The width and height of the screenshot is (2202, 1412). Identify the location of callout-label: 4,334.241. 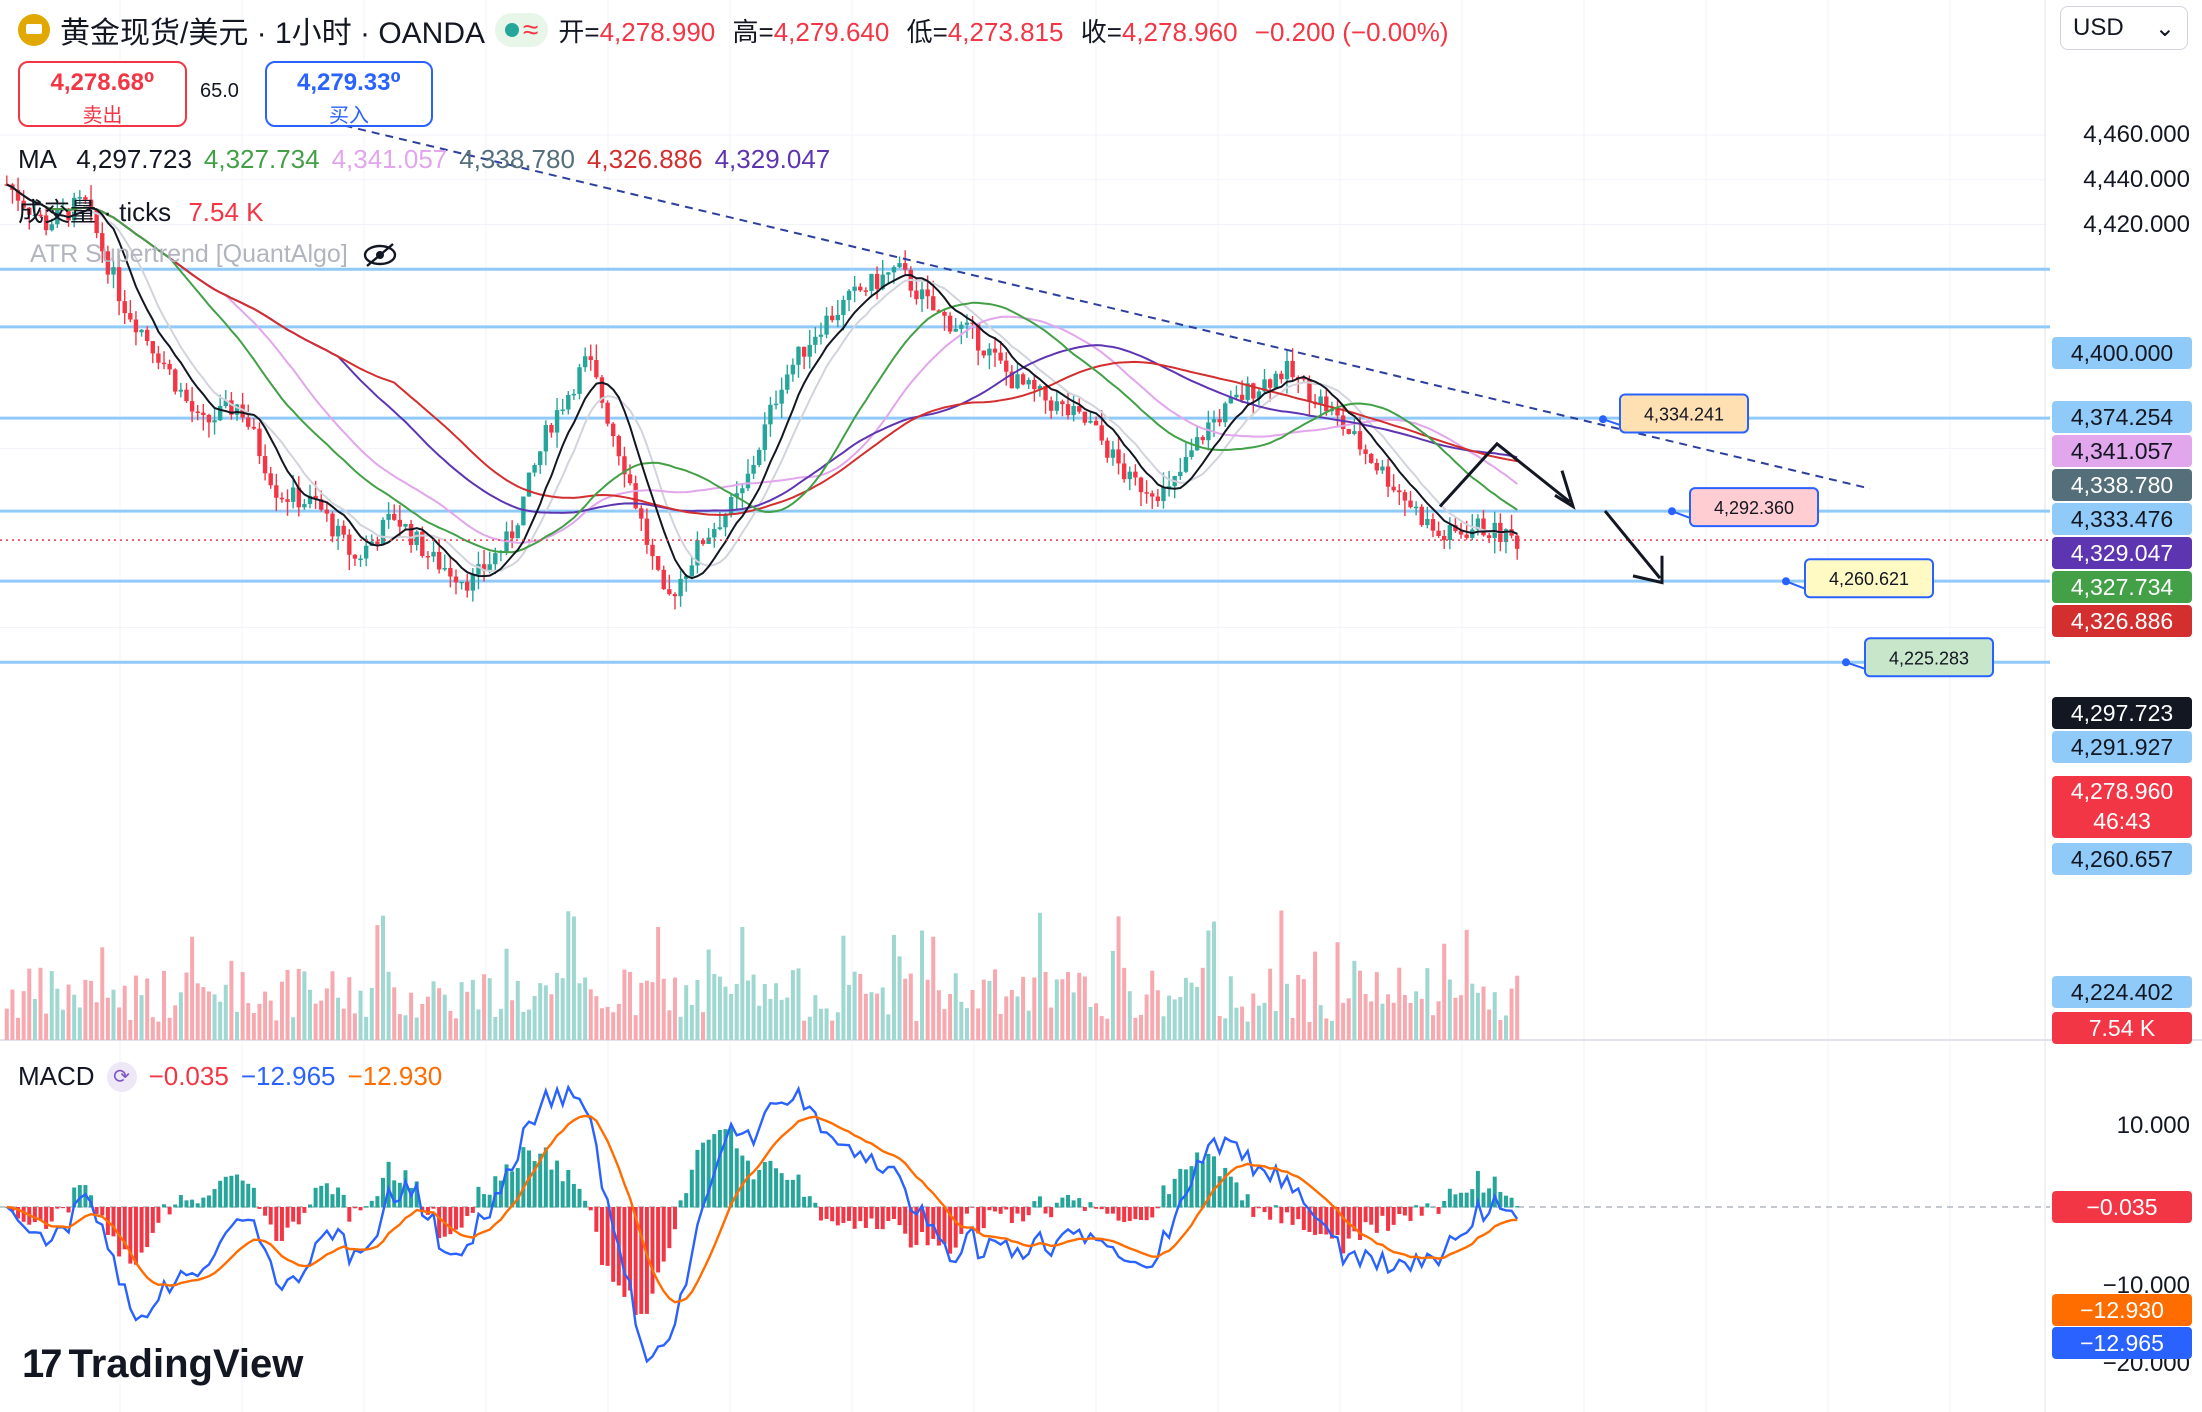
(1684, 414).